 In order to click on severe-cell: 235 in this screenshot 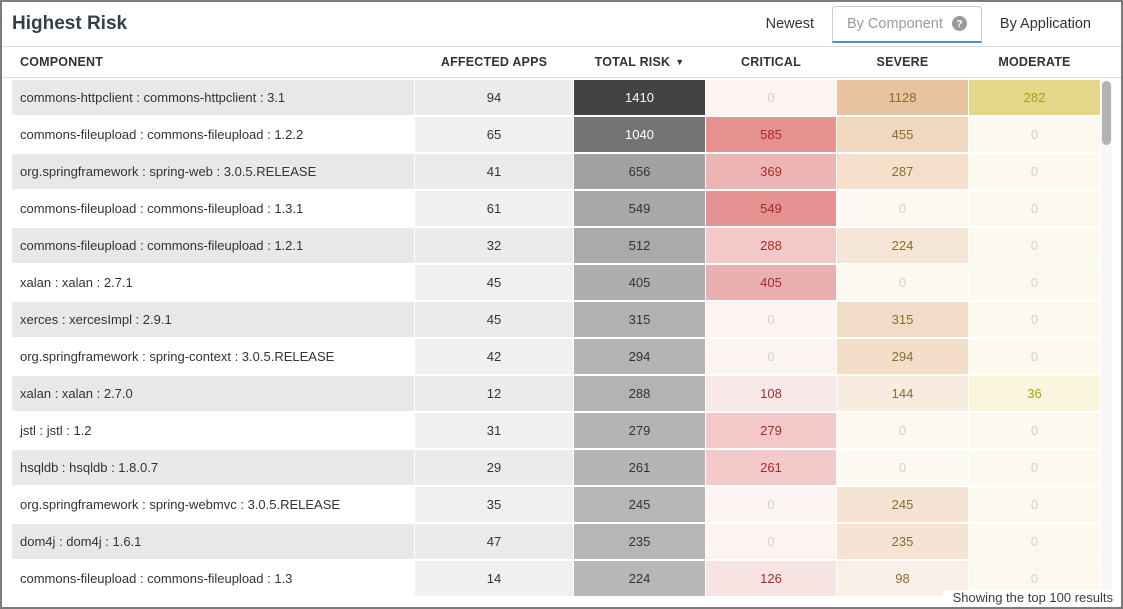, I will do `click(902, 541)`.